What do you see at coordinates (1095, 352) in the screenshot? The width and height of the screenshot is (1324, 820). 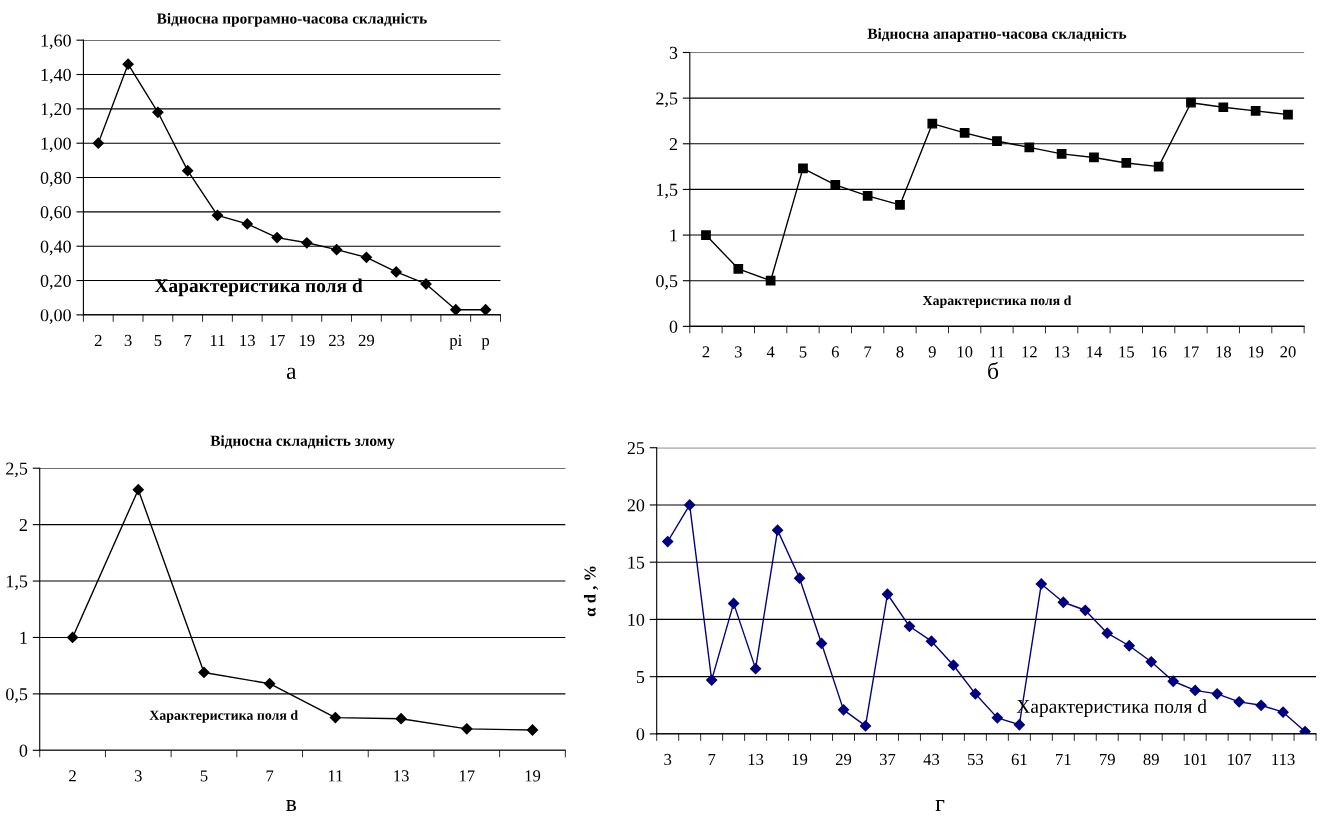 I see `x-tick-label: 14` at bounding box center [1095, 352].